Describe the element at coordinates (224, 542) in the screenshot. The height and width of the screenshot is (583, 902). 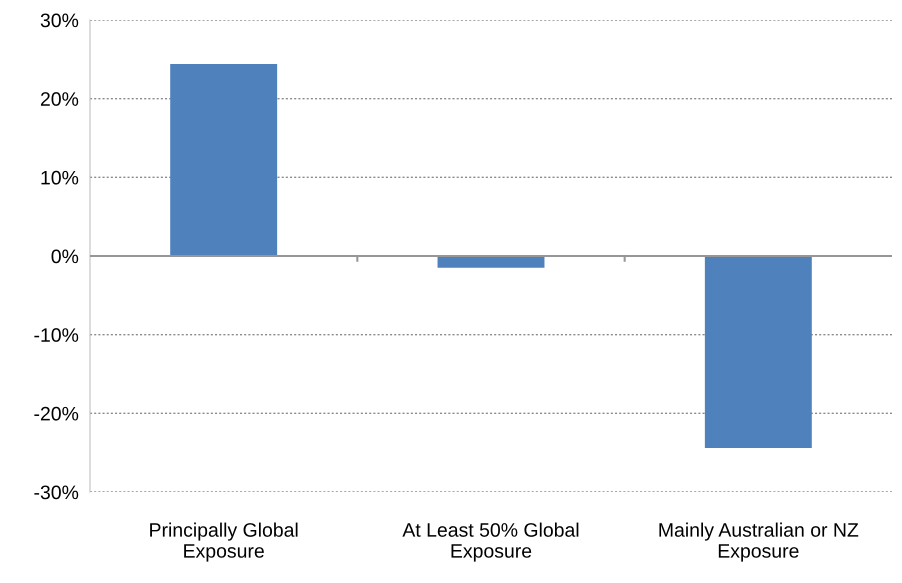
I see `x-tick-label: Principally Global Exposure` at that location.